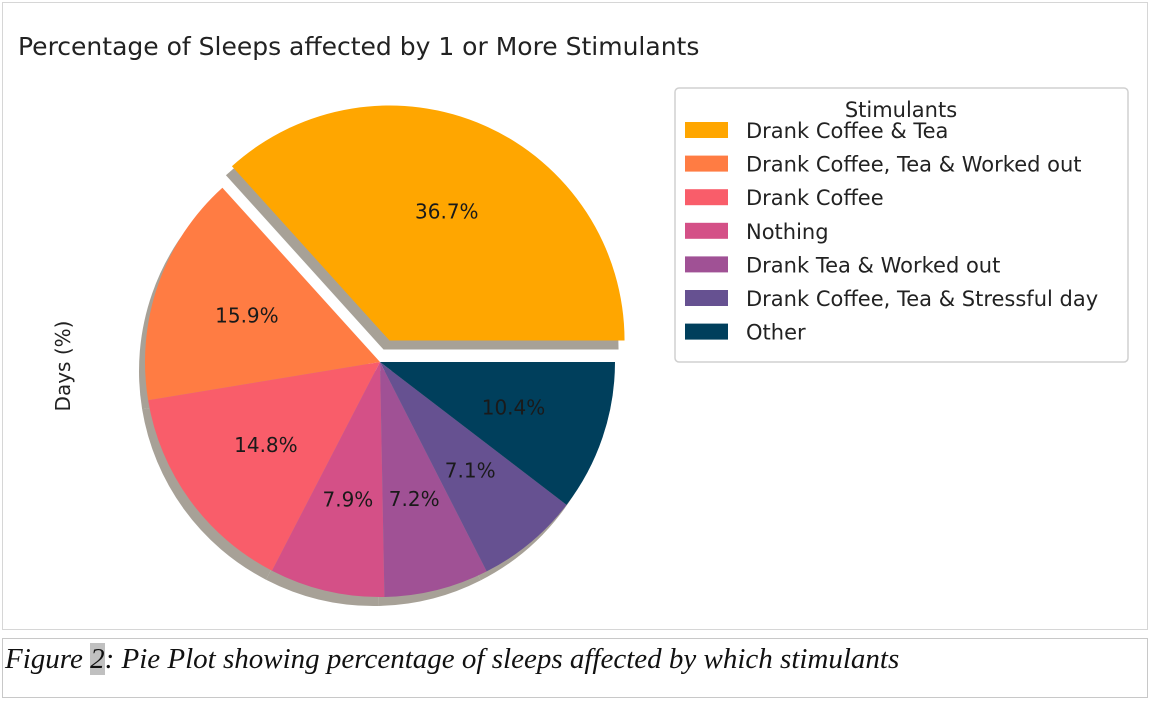 Image resolution: width=1152 pixels, height=701 pixels. What do you see at coordinates (787, 232) in the screenshot?
I see `legend-label-nothing: Nothing` at bounding box center [787, 232].